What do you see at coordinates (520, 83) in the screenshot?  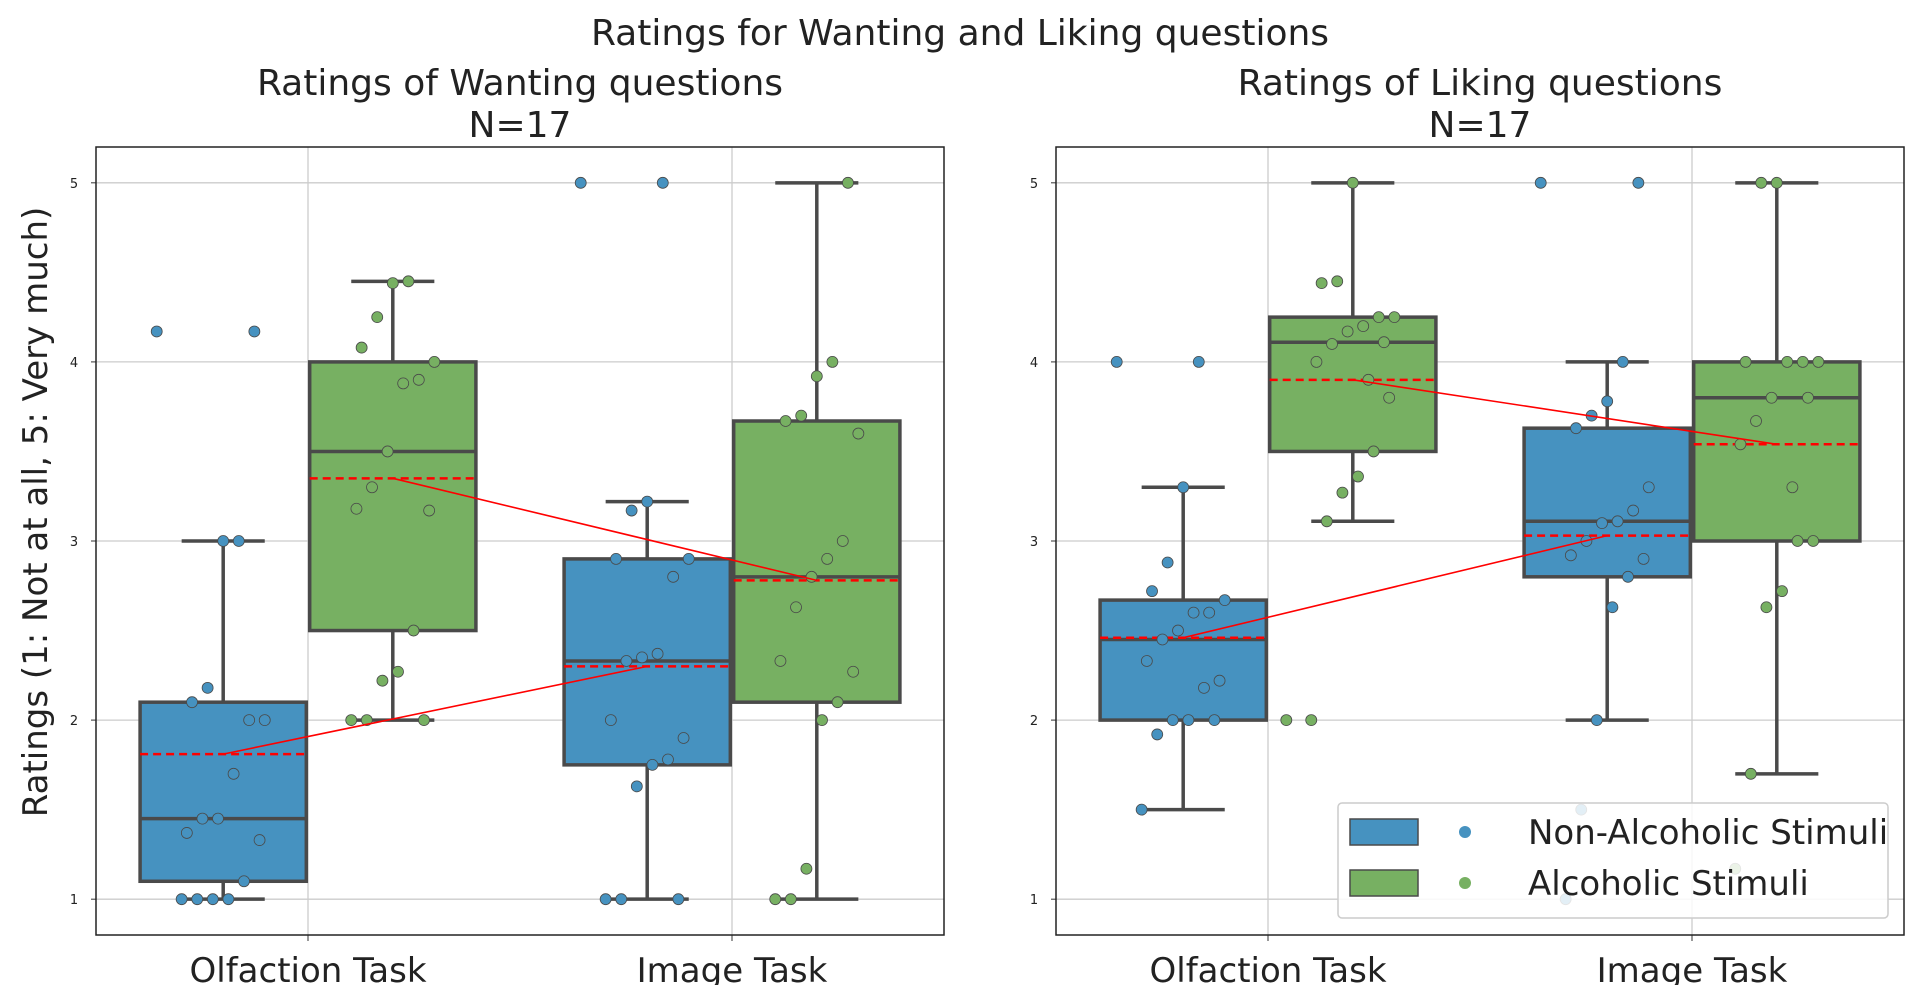 I see `subplot-title: Ratings of Wanting questions` at bounding box center [520, 83].